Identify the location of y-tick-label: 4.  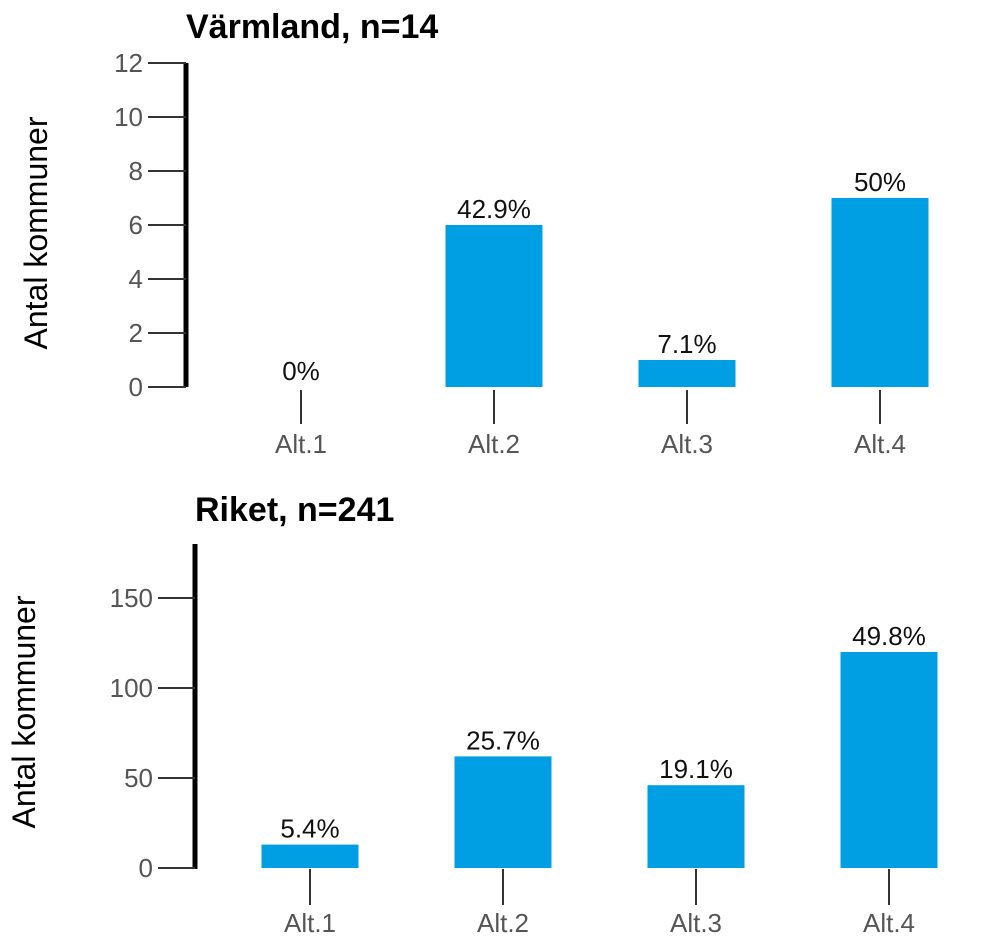
(136, 279).